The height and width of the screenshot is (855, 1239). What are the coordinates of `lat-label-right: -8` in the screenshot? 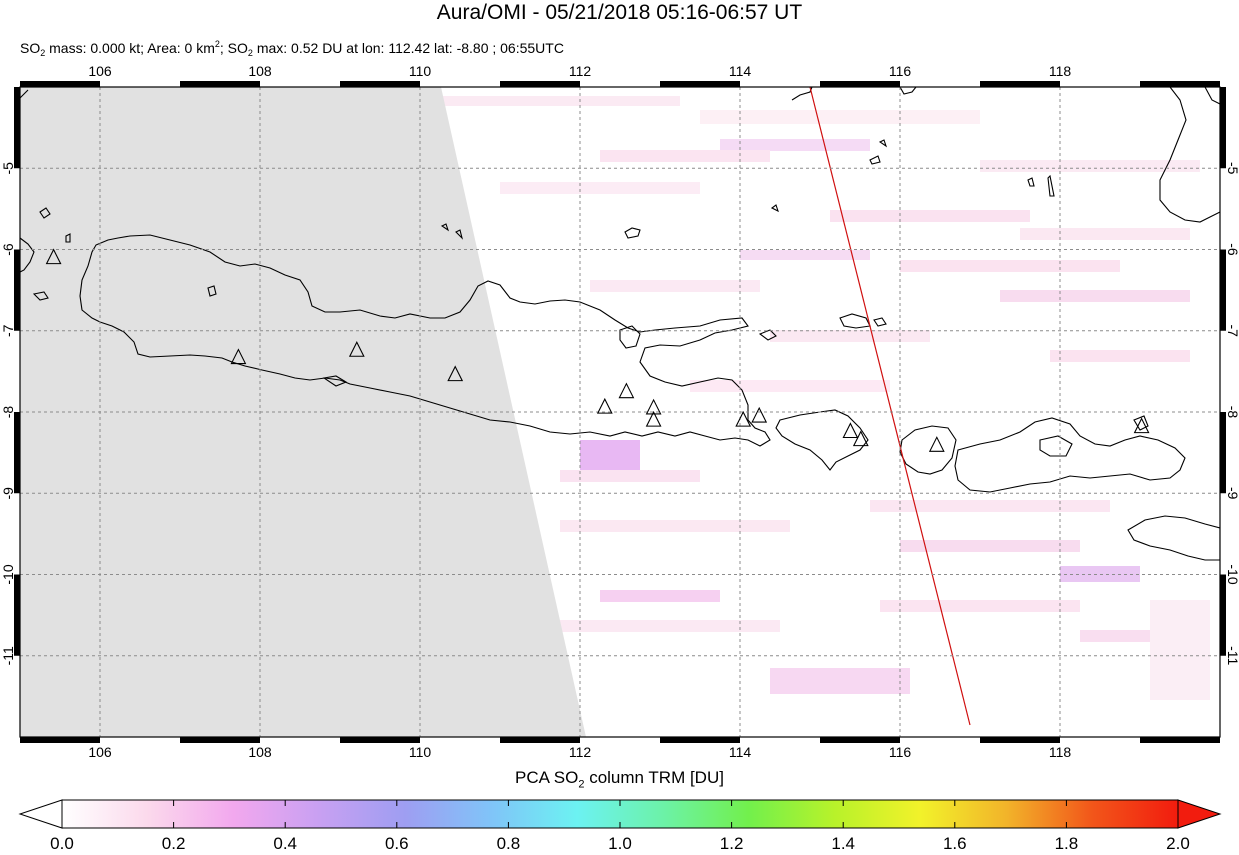 It's located at (1232, 412).